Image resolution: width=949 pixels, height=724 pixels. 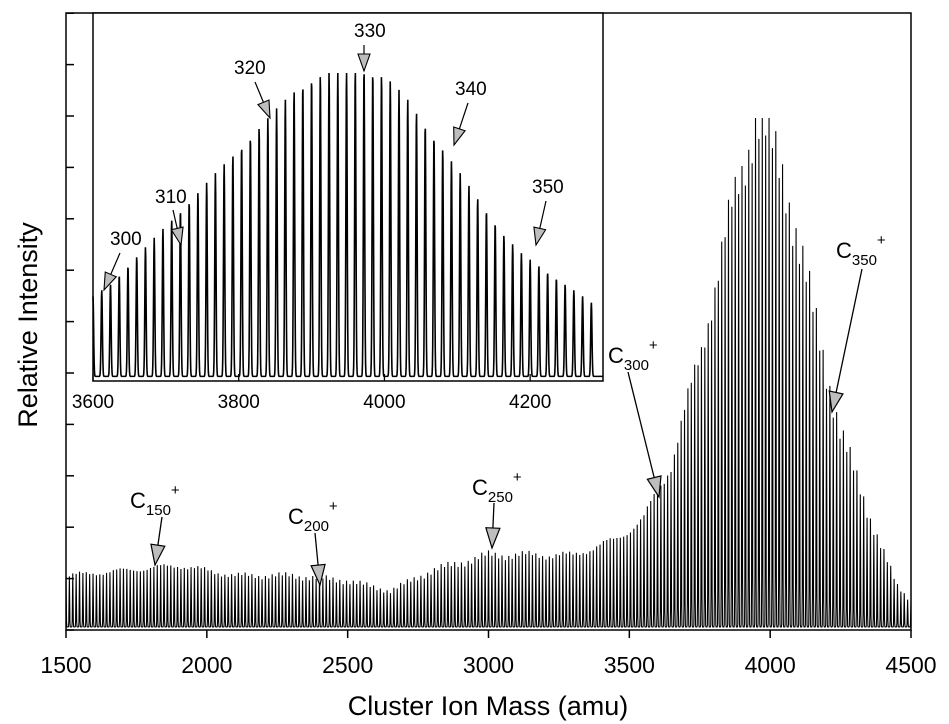 What do you see at coordinates (316, 526) in the screenshot?
I see `cluster-label-sub: 200` at bounding box center [316, 526].